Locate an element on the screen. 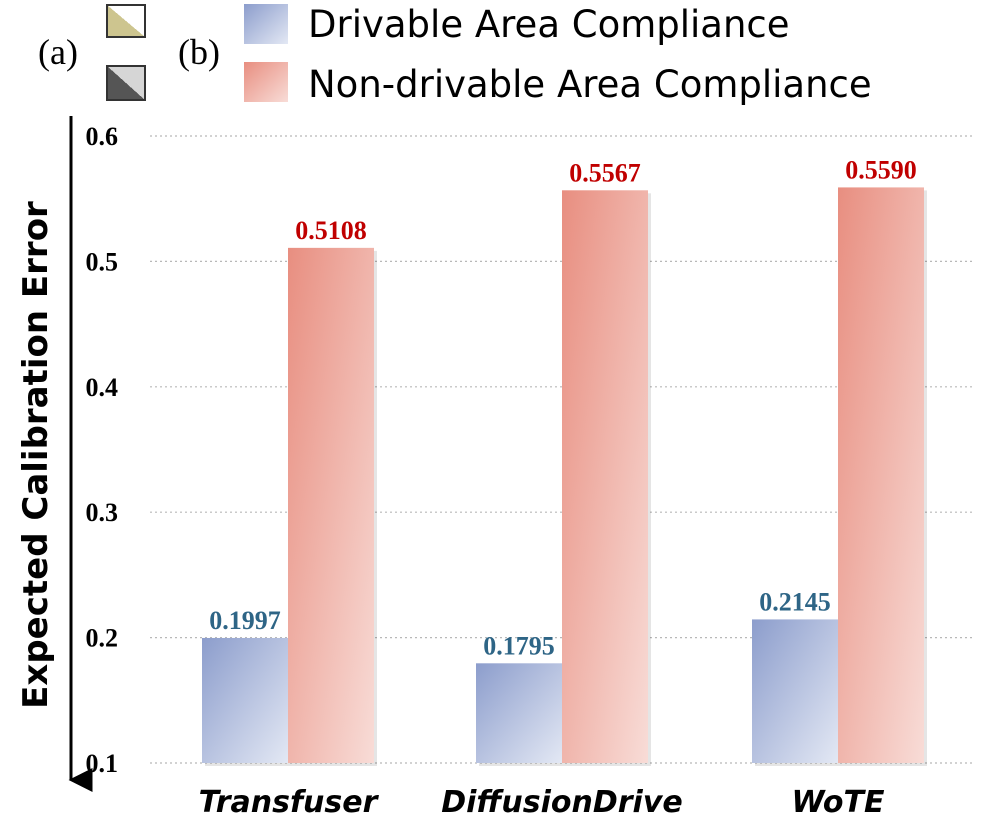 This screenshot has width=996, height=840. legend-swatch-nondrivable is located at coordinates (266, 82).